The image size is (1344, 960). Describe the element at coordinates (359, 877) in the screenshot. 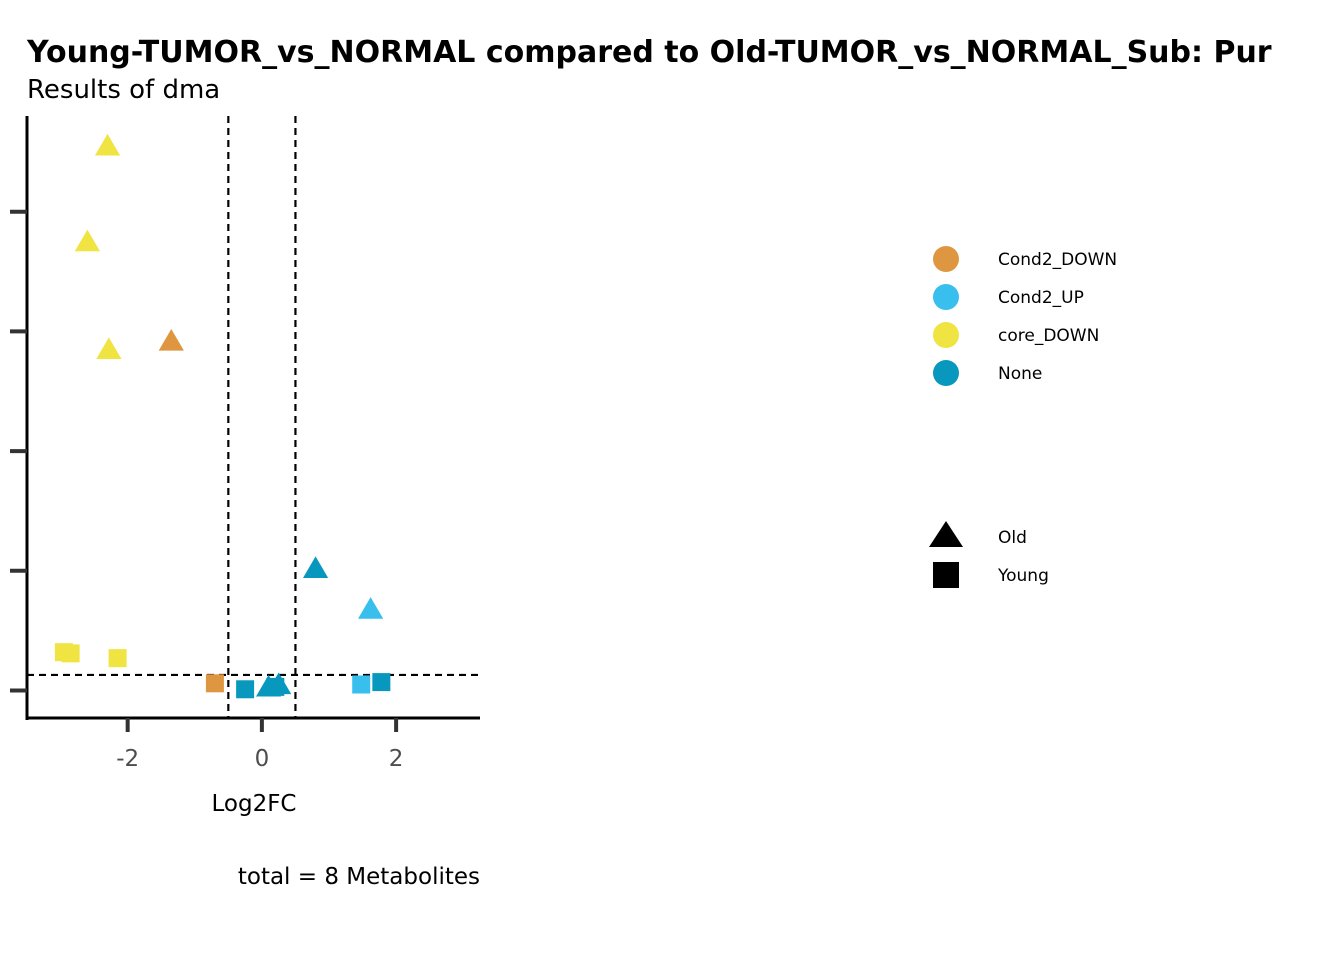

I see `caption: total = 8 Metabolites` at that location.